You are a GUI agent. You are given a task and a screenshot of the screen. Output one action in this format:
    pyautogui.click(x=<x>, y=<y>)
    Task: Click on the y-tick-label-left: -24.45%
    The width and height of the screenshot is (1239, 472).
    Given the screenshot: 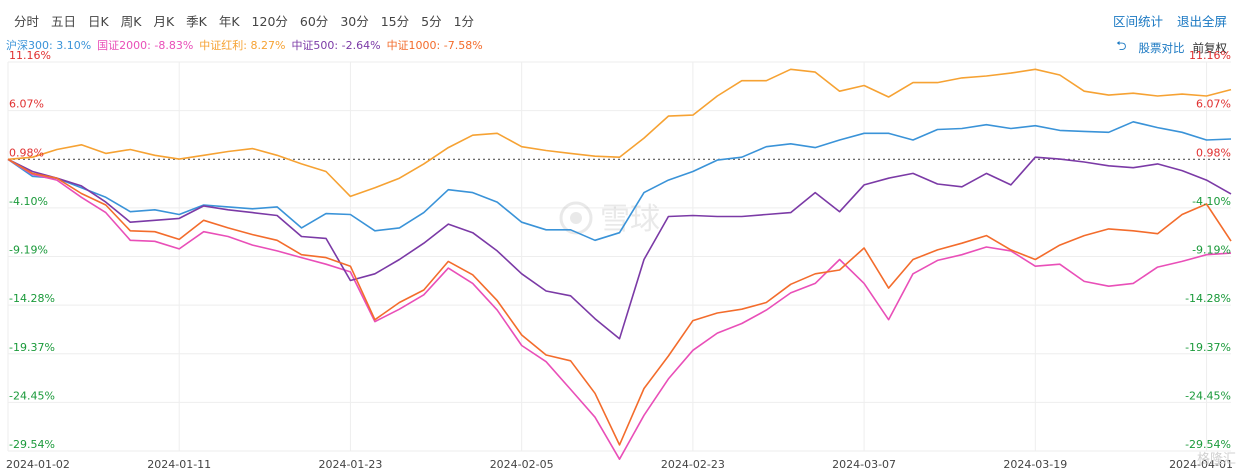 What is the action you would take?
    pyautogui.click(x=32, y=395)
    